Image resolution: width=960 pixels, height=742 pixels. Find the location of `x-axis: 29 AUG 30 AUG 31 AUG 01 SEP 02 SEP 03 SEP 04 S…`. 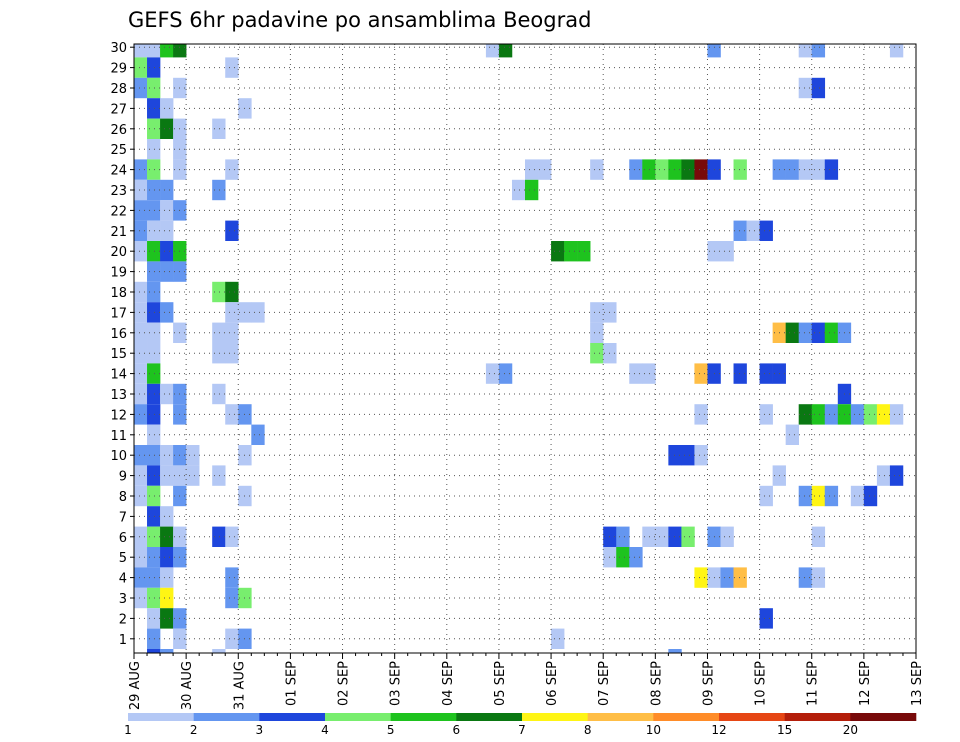

x-axis: 29 AUG 30 AUG 31 AUG 01 SEP 02 SEP 03 SEP 04 S… is located at coordinates (526, 681).